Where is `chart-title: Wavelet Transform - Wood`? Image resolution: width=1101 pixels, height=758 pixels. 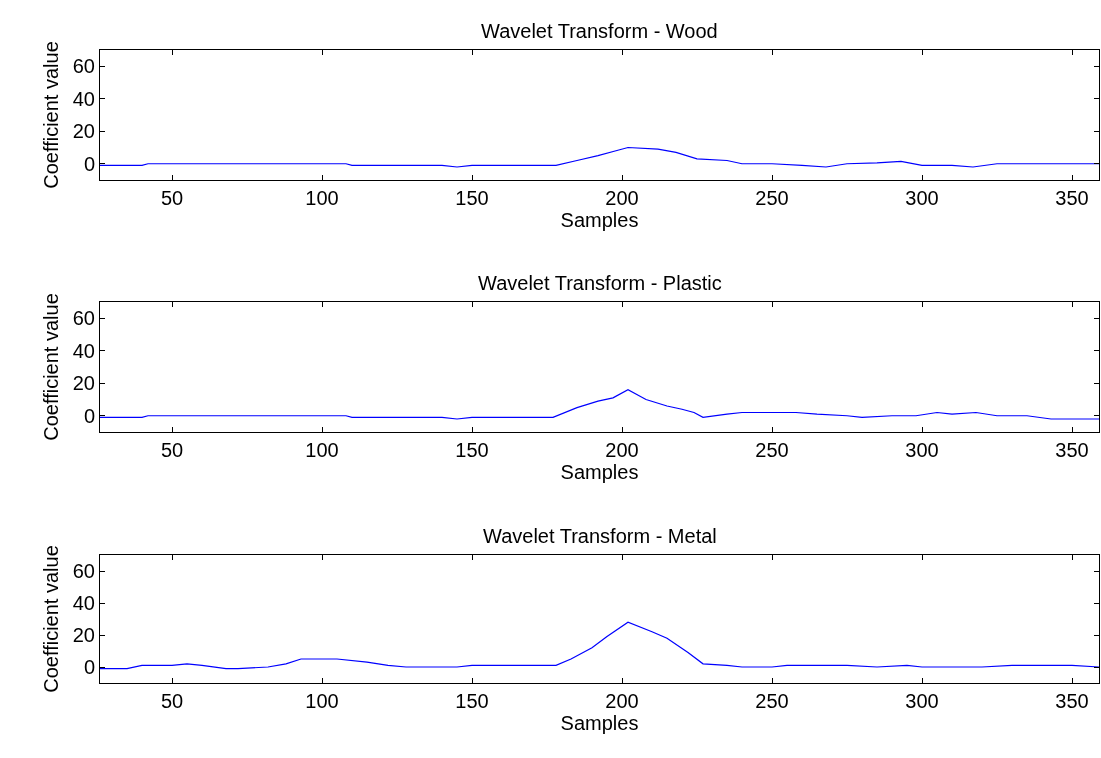
chart-title: Wavelet Transform - Wood is located at coordinates (599, 31).